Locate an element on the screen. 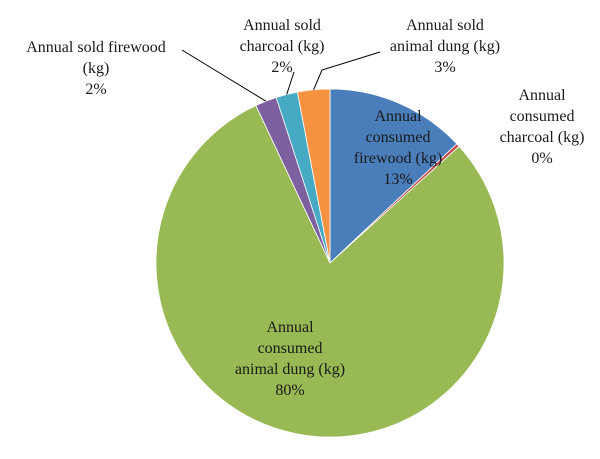  slice-label-sold-animal-dung: Annual sold animal dung (kg) 3% is located at coordinates (445, 46).